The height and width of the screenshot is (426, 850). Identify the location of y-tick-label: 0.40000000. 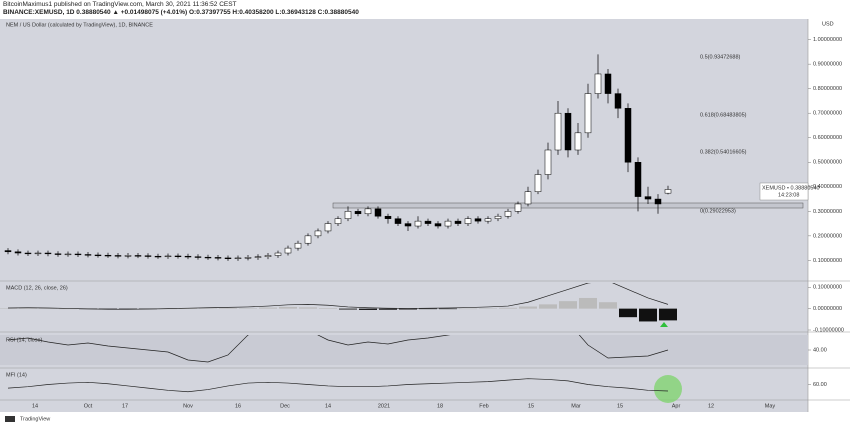
(827, 187).